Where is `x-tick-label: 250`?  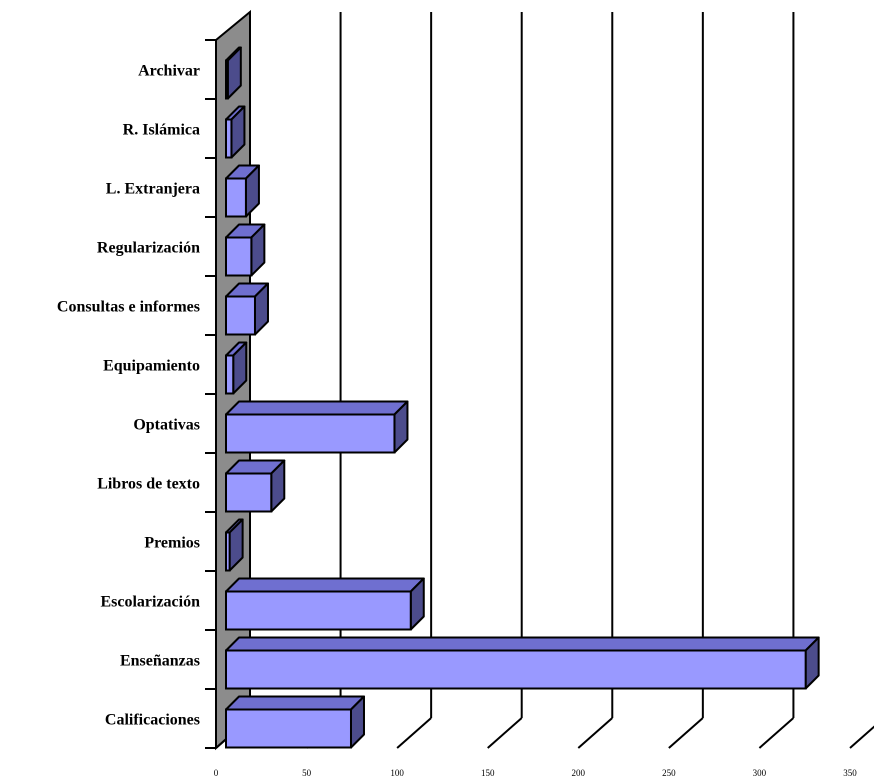
x-tick-label: 250 is located at coordinates (669, 773).